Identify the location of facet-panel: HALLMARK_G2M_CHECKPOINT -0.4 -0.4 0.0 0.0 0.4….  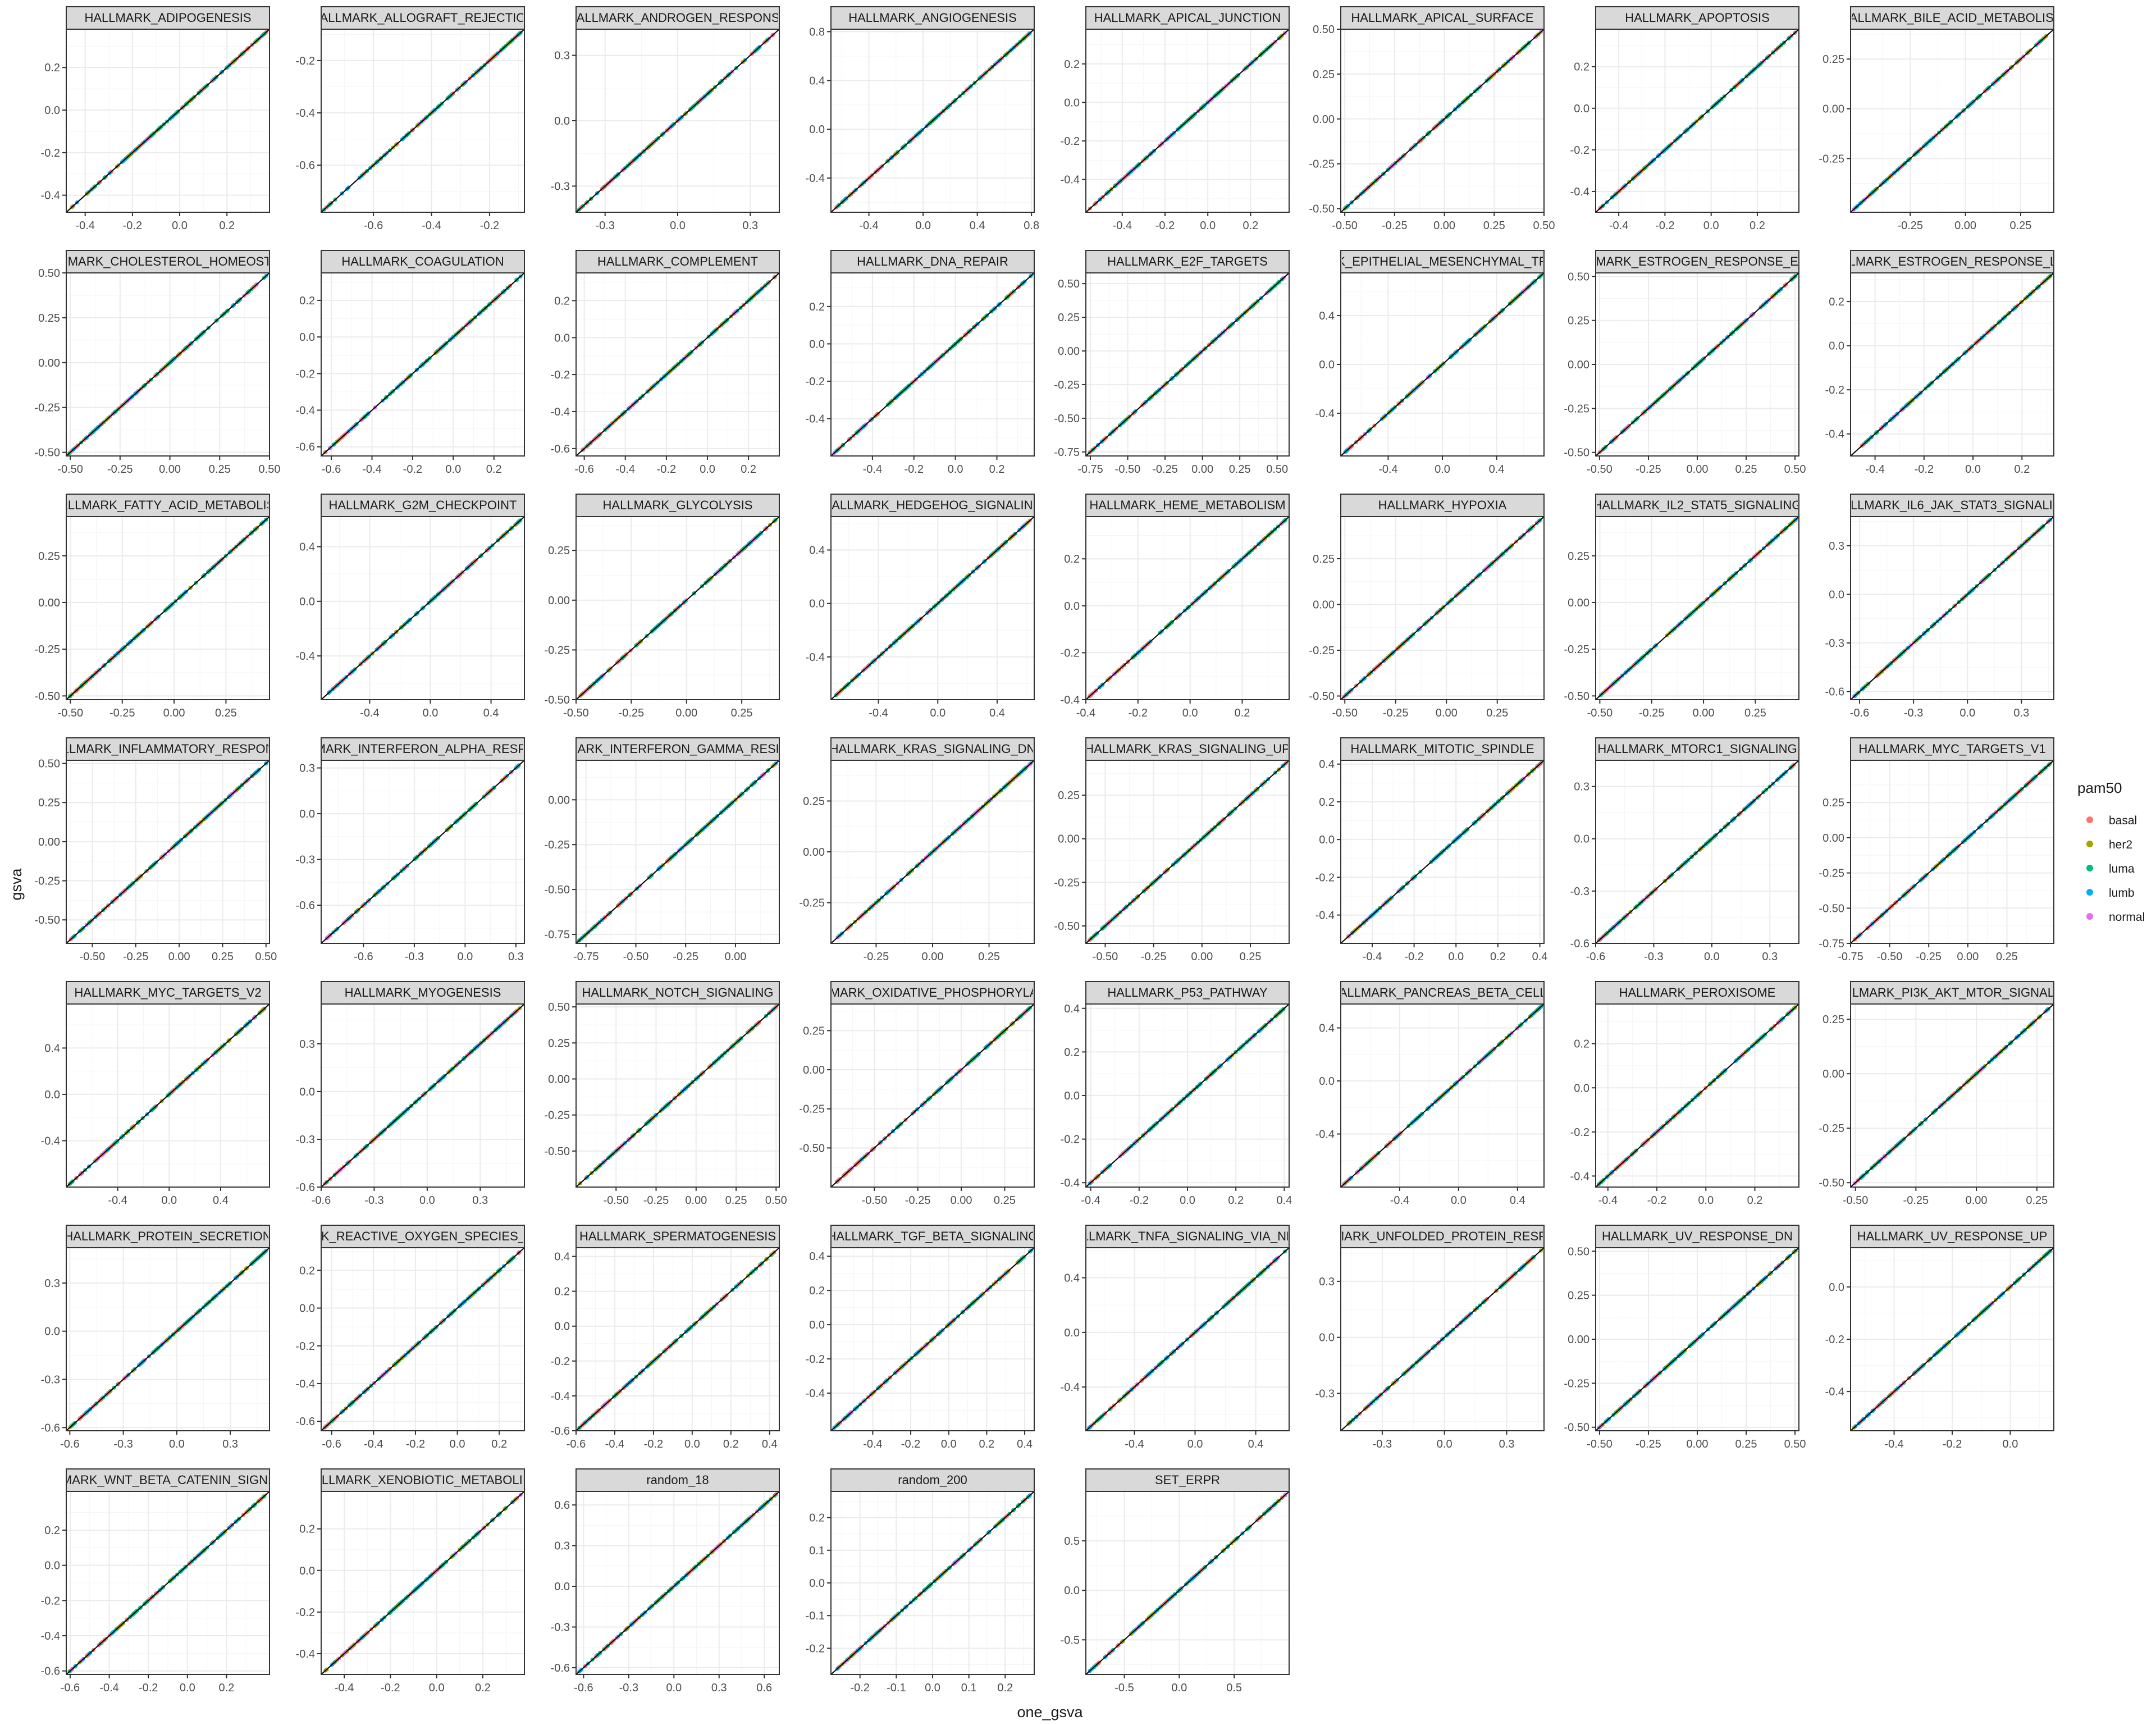
(410, 606).